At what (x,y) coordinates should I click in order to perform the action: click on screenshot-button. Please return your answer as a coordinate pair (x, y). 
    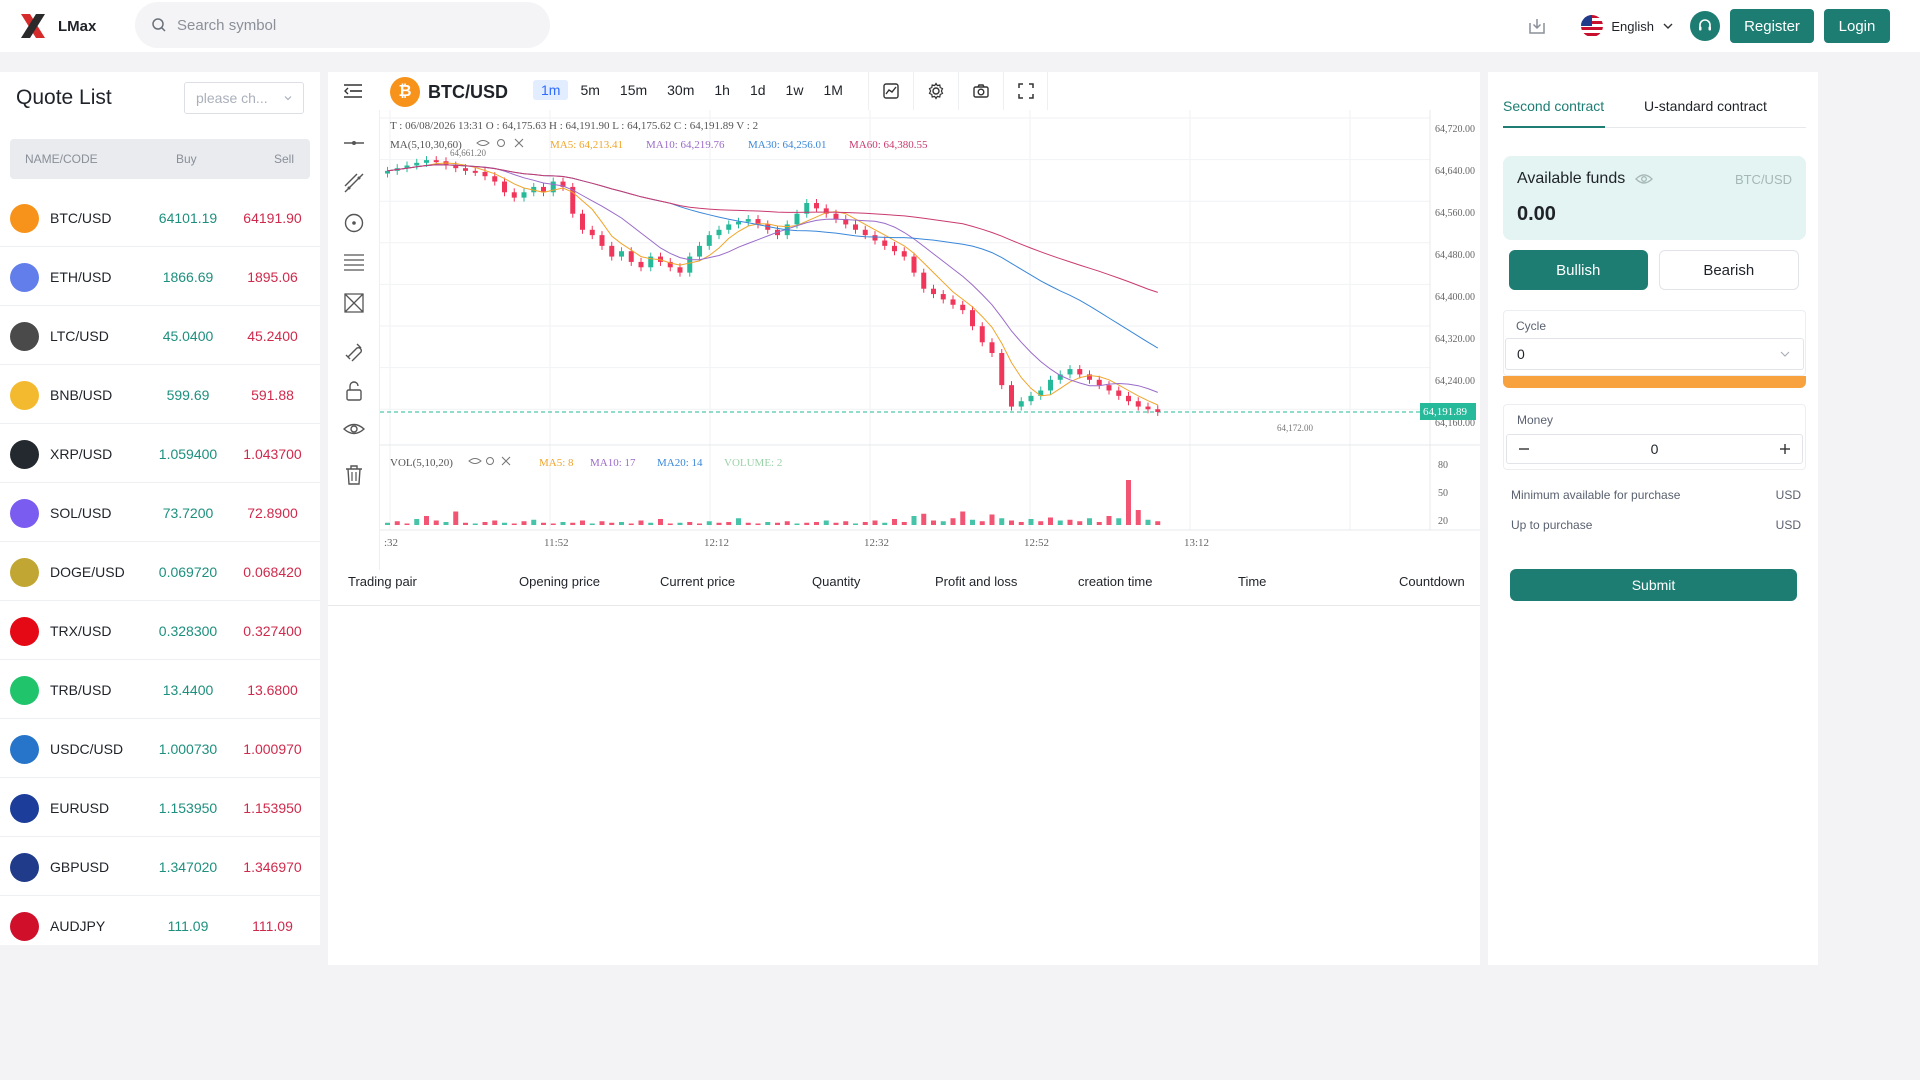
    Looking at the image, I should click on (980, 91).